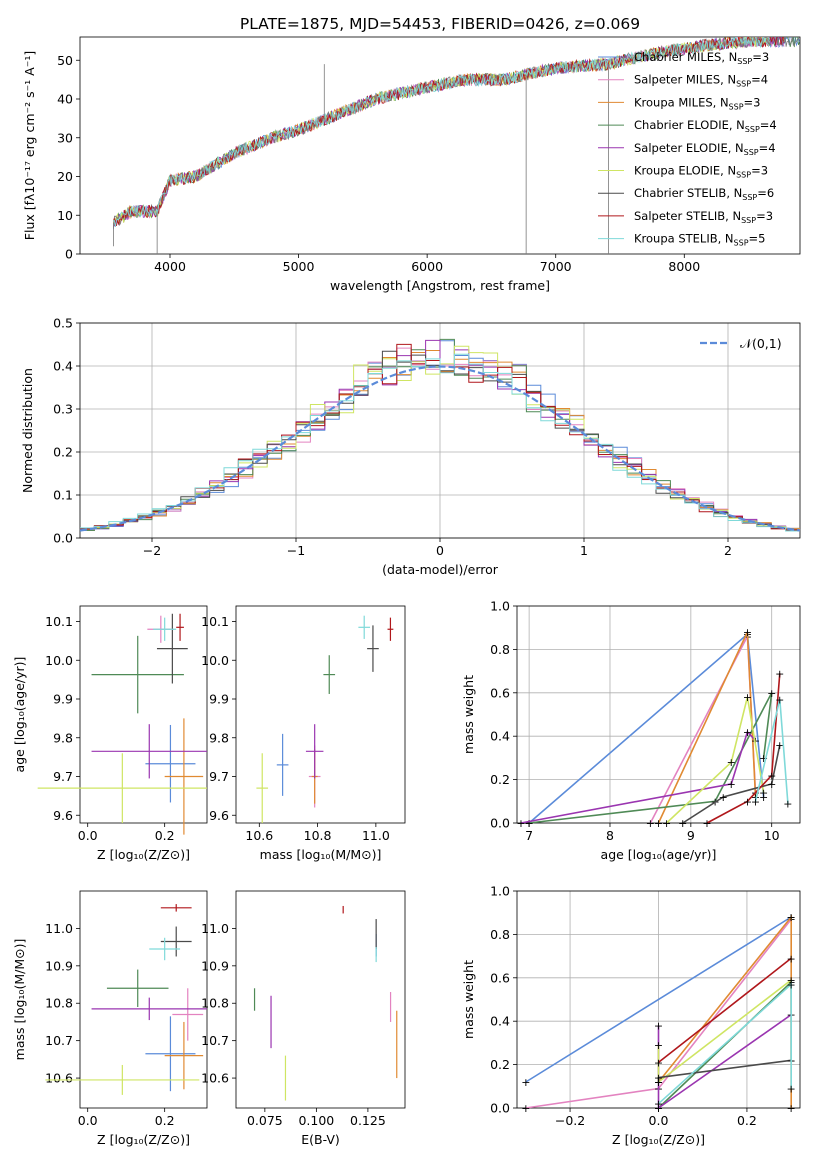 The image size is (819, 1170). Describe the element at coordinates (215, 660) in the screenshot. I see `y-tick-label: 10.0` at that location.